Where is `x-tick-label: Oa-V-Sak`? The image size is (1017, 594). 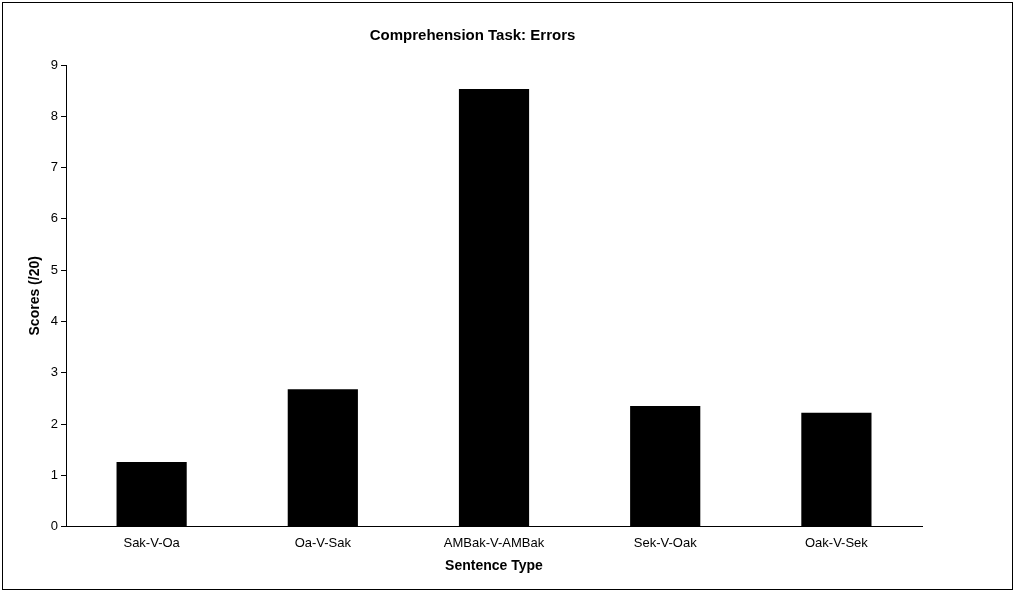
x-tick-label: Oa-V-Sak is located at coordinates (323, 542).